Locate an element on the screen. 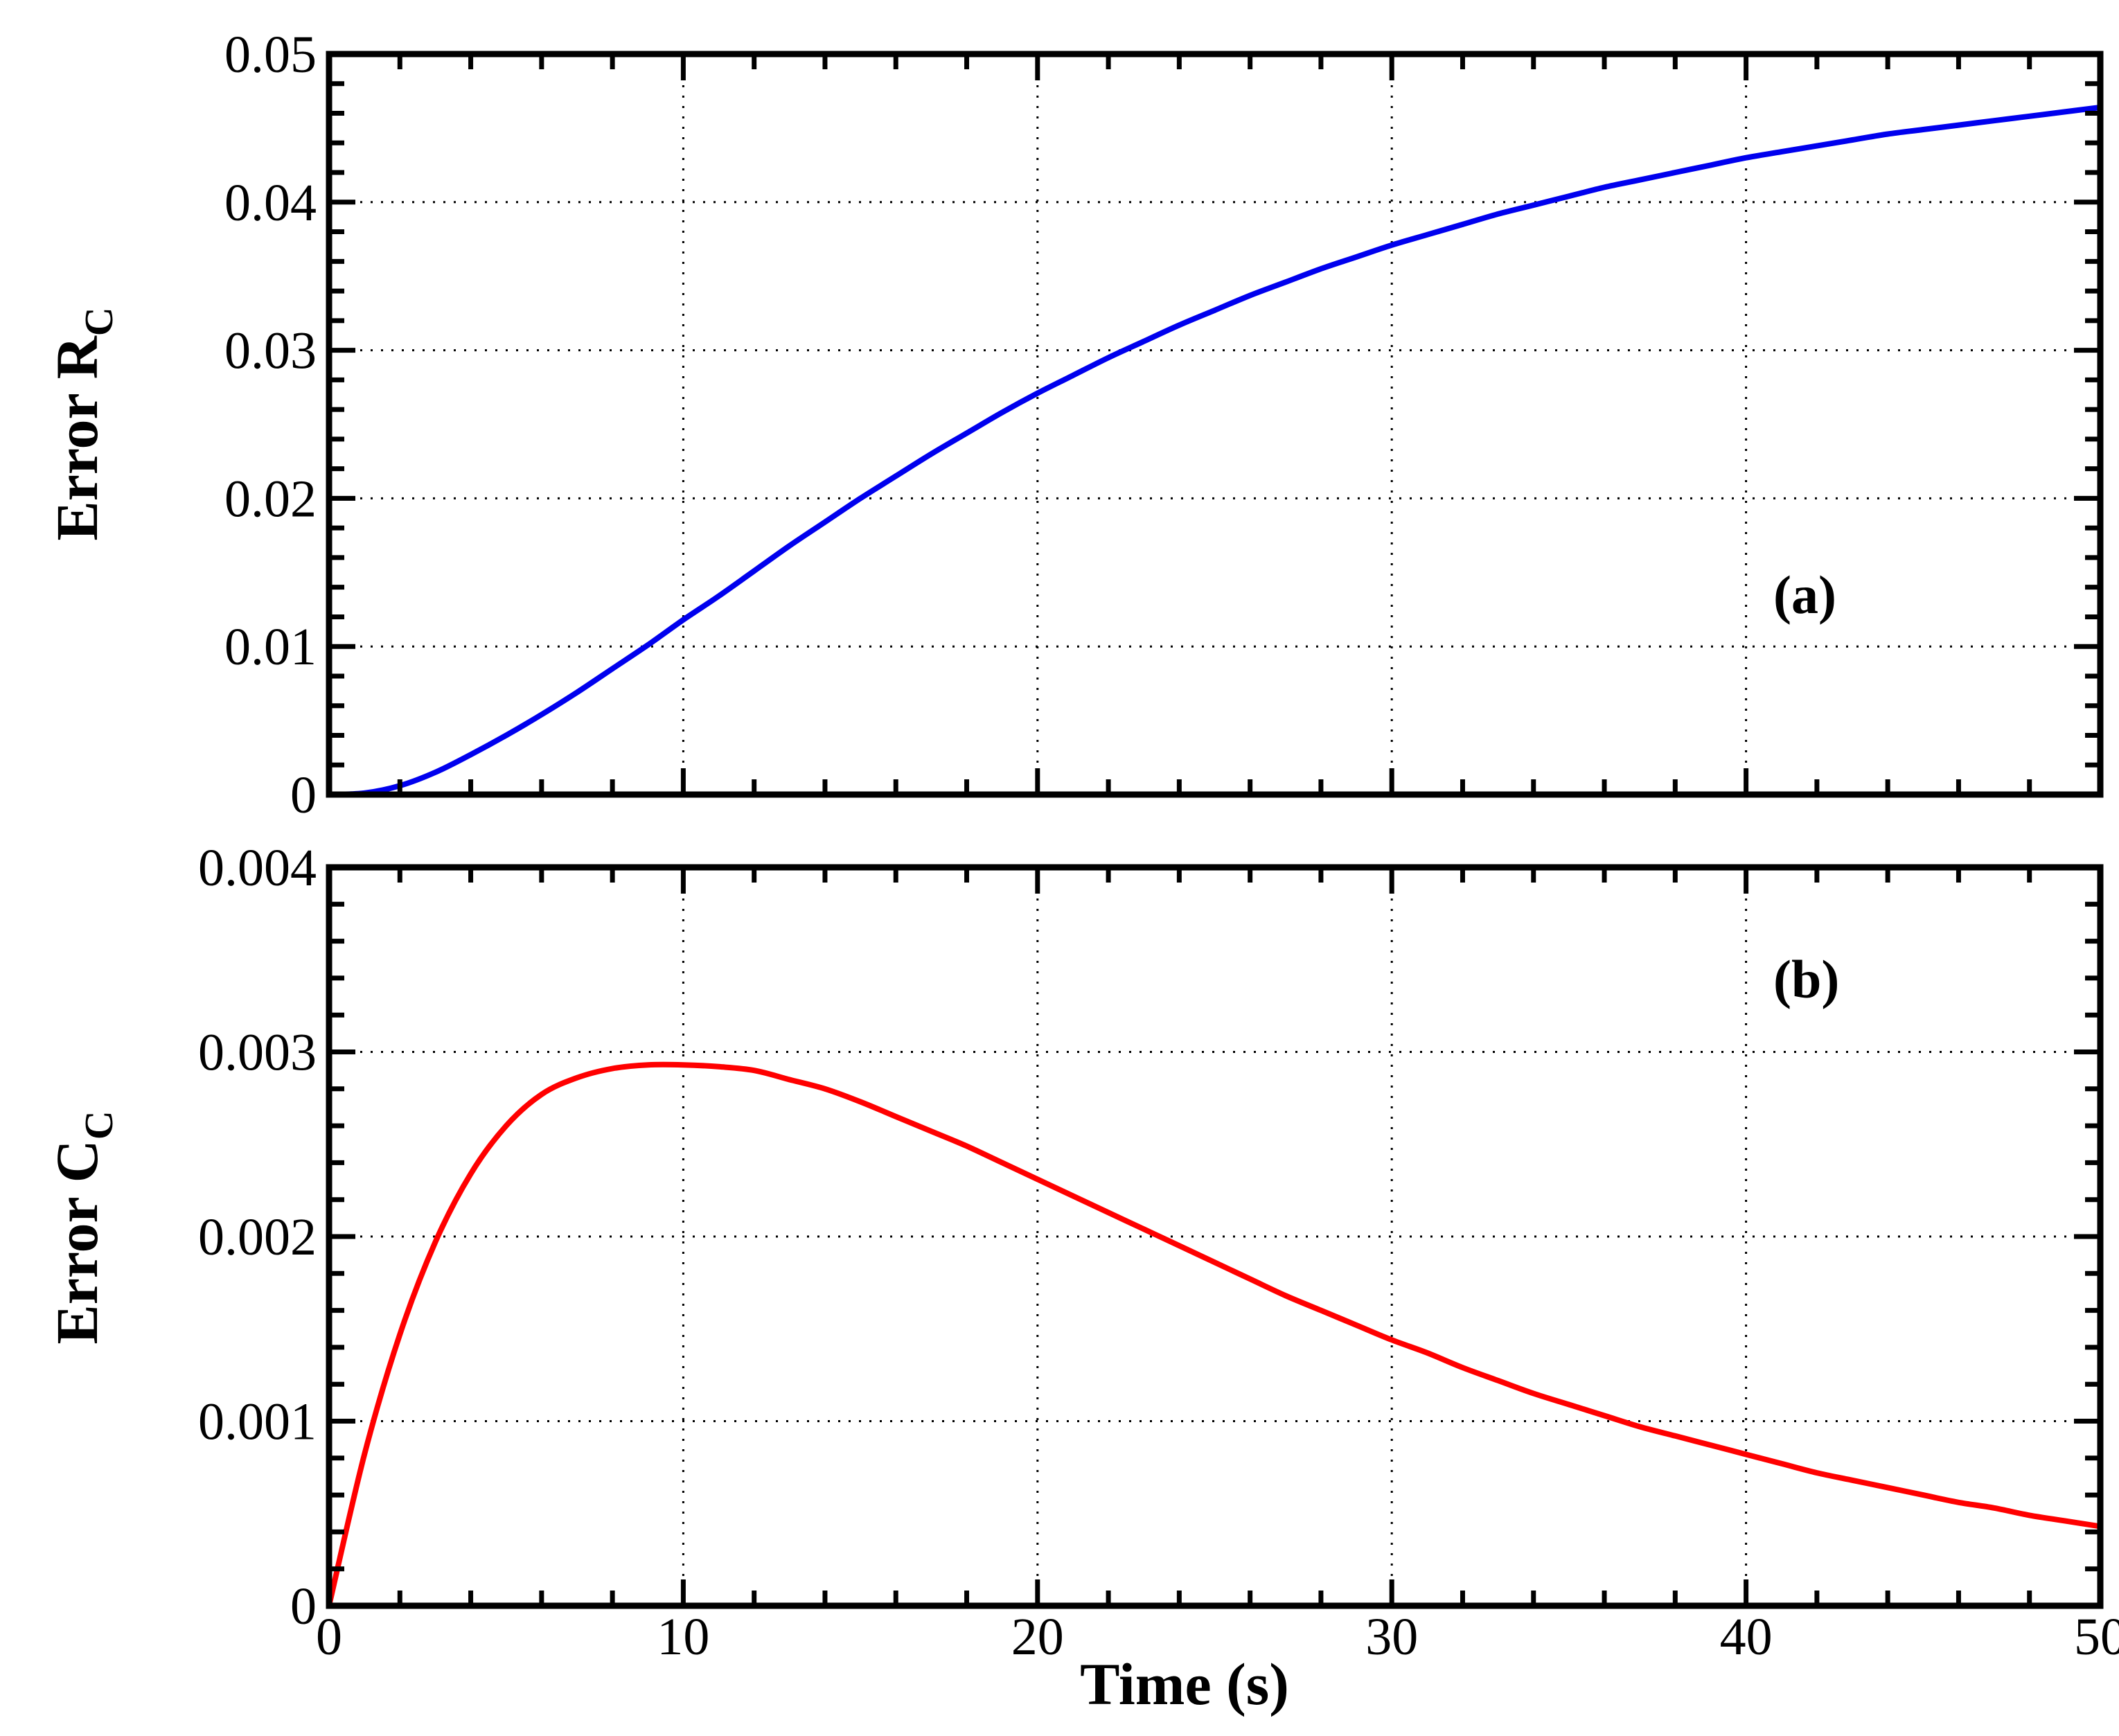 The height and width of the screenshot is (1736, 2119). panel-a-tag: (a) is located at coordinates (1804, 595).